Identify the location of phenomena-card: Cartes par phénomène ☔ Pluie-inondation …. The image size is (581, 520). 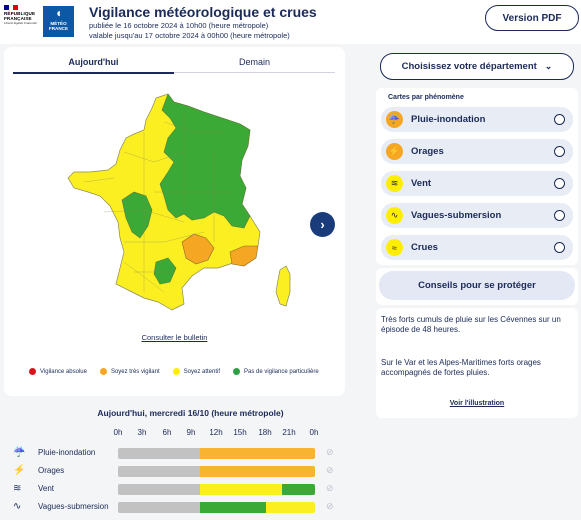
(477, 176).